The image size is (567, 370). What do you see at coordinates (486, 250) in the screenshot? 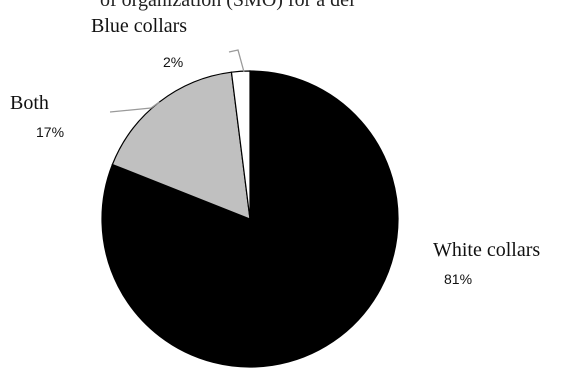
I see `slice-label-white-collars: White collars` at bounding box center [486, 250].